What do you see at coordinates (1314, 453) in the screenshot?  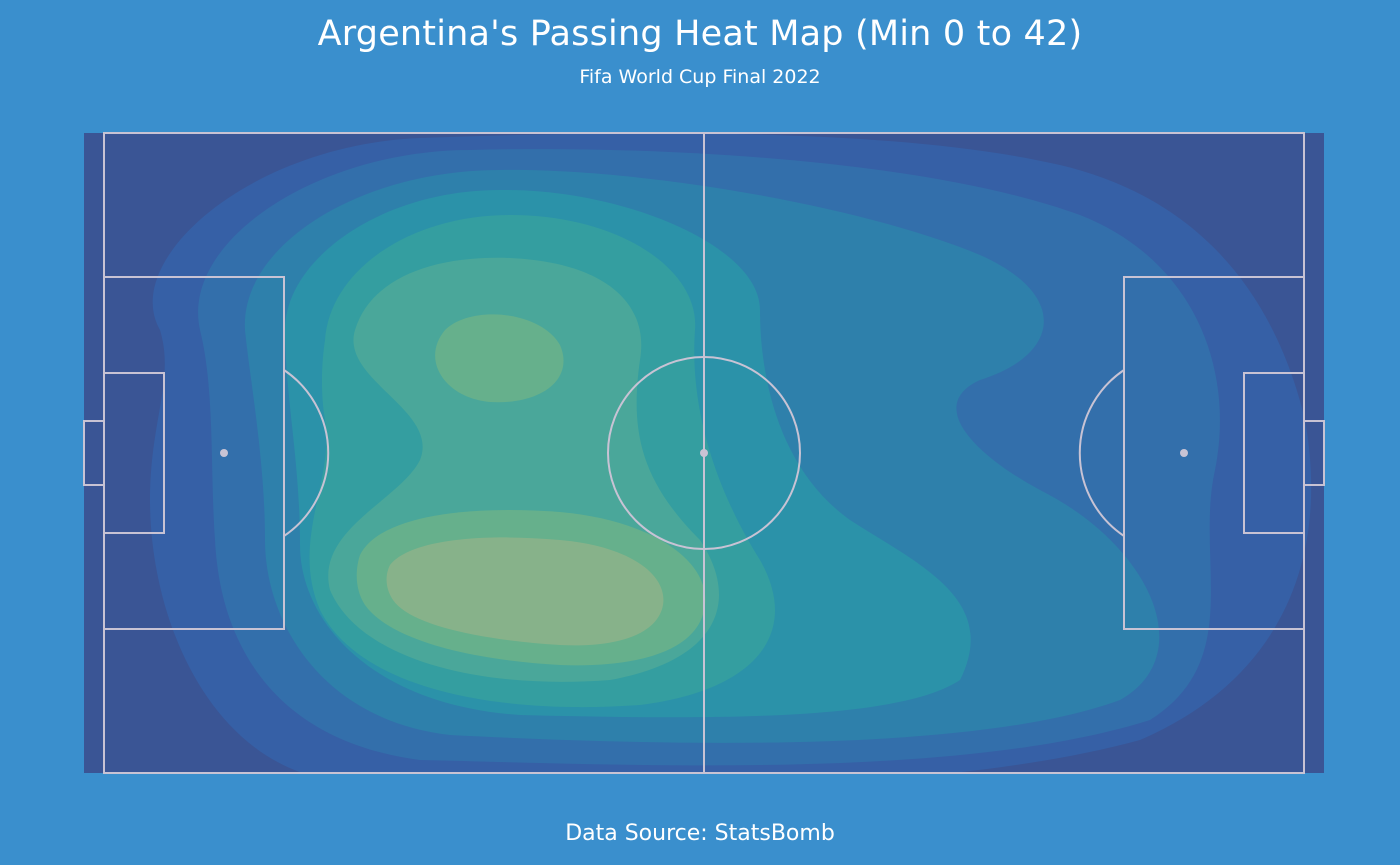 I see `right-goal` at bounding box center [1314, 453].